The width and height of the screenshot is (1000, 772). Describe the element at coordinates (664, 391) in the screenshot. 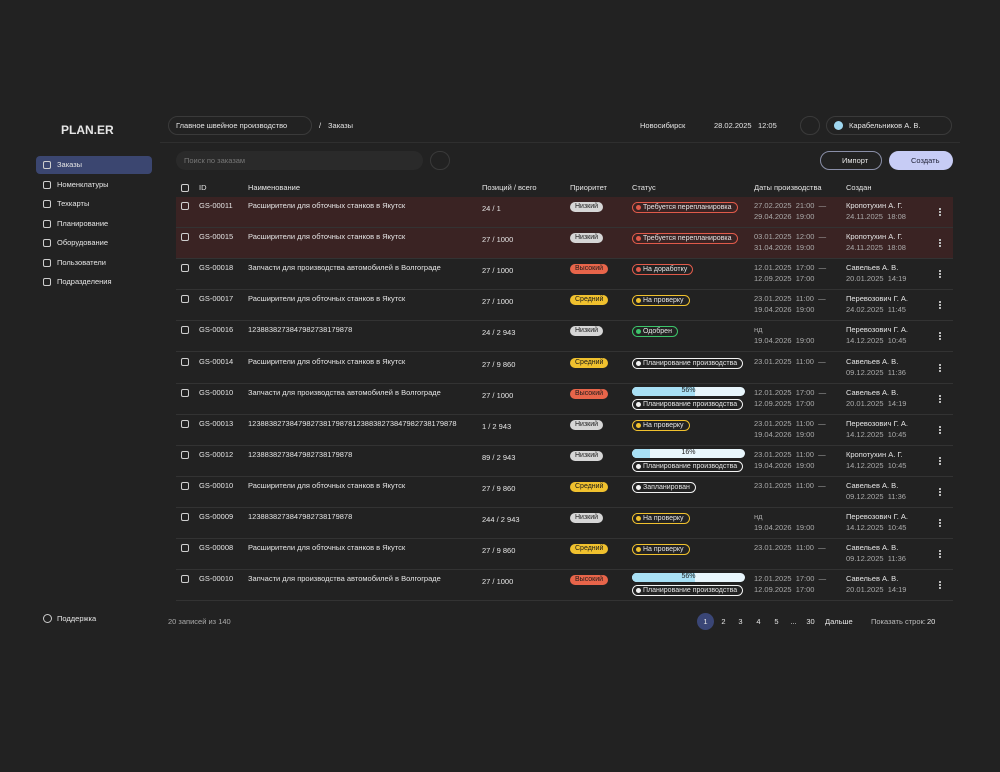

I see `progress-fill` at that location.